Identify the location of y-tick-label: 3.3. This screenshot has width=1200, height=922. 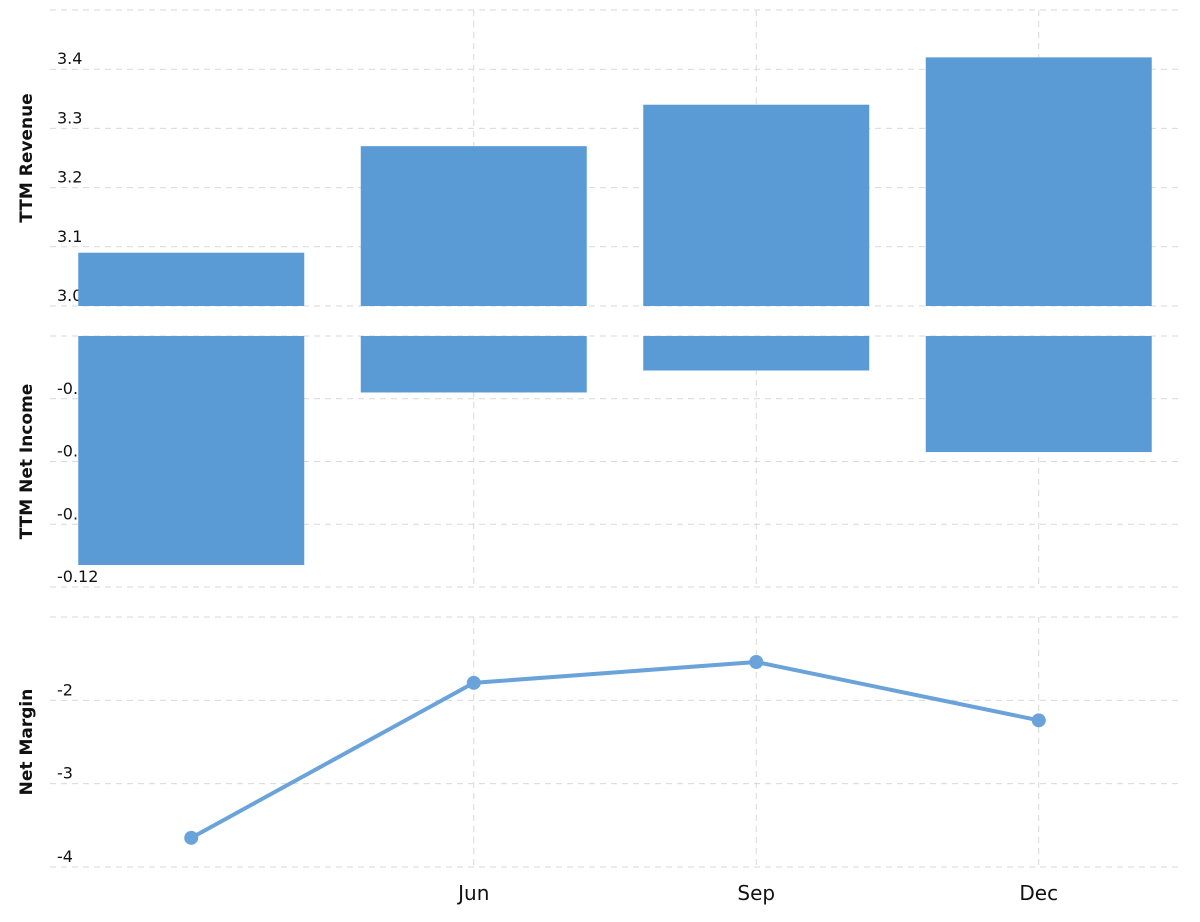
(69, 117).